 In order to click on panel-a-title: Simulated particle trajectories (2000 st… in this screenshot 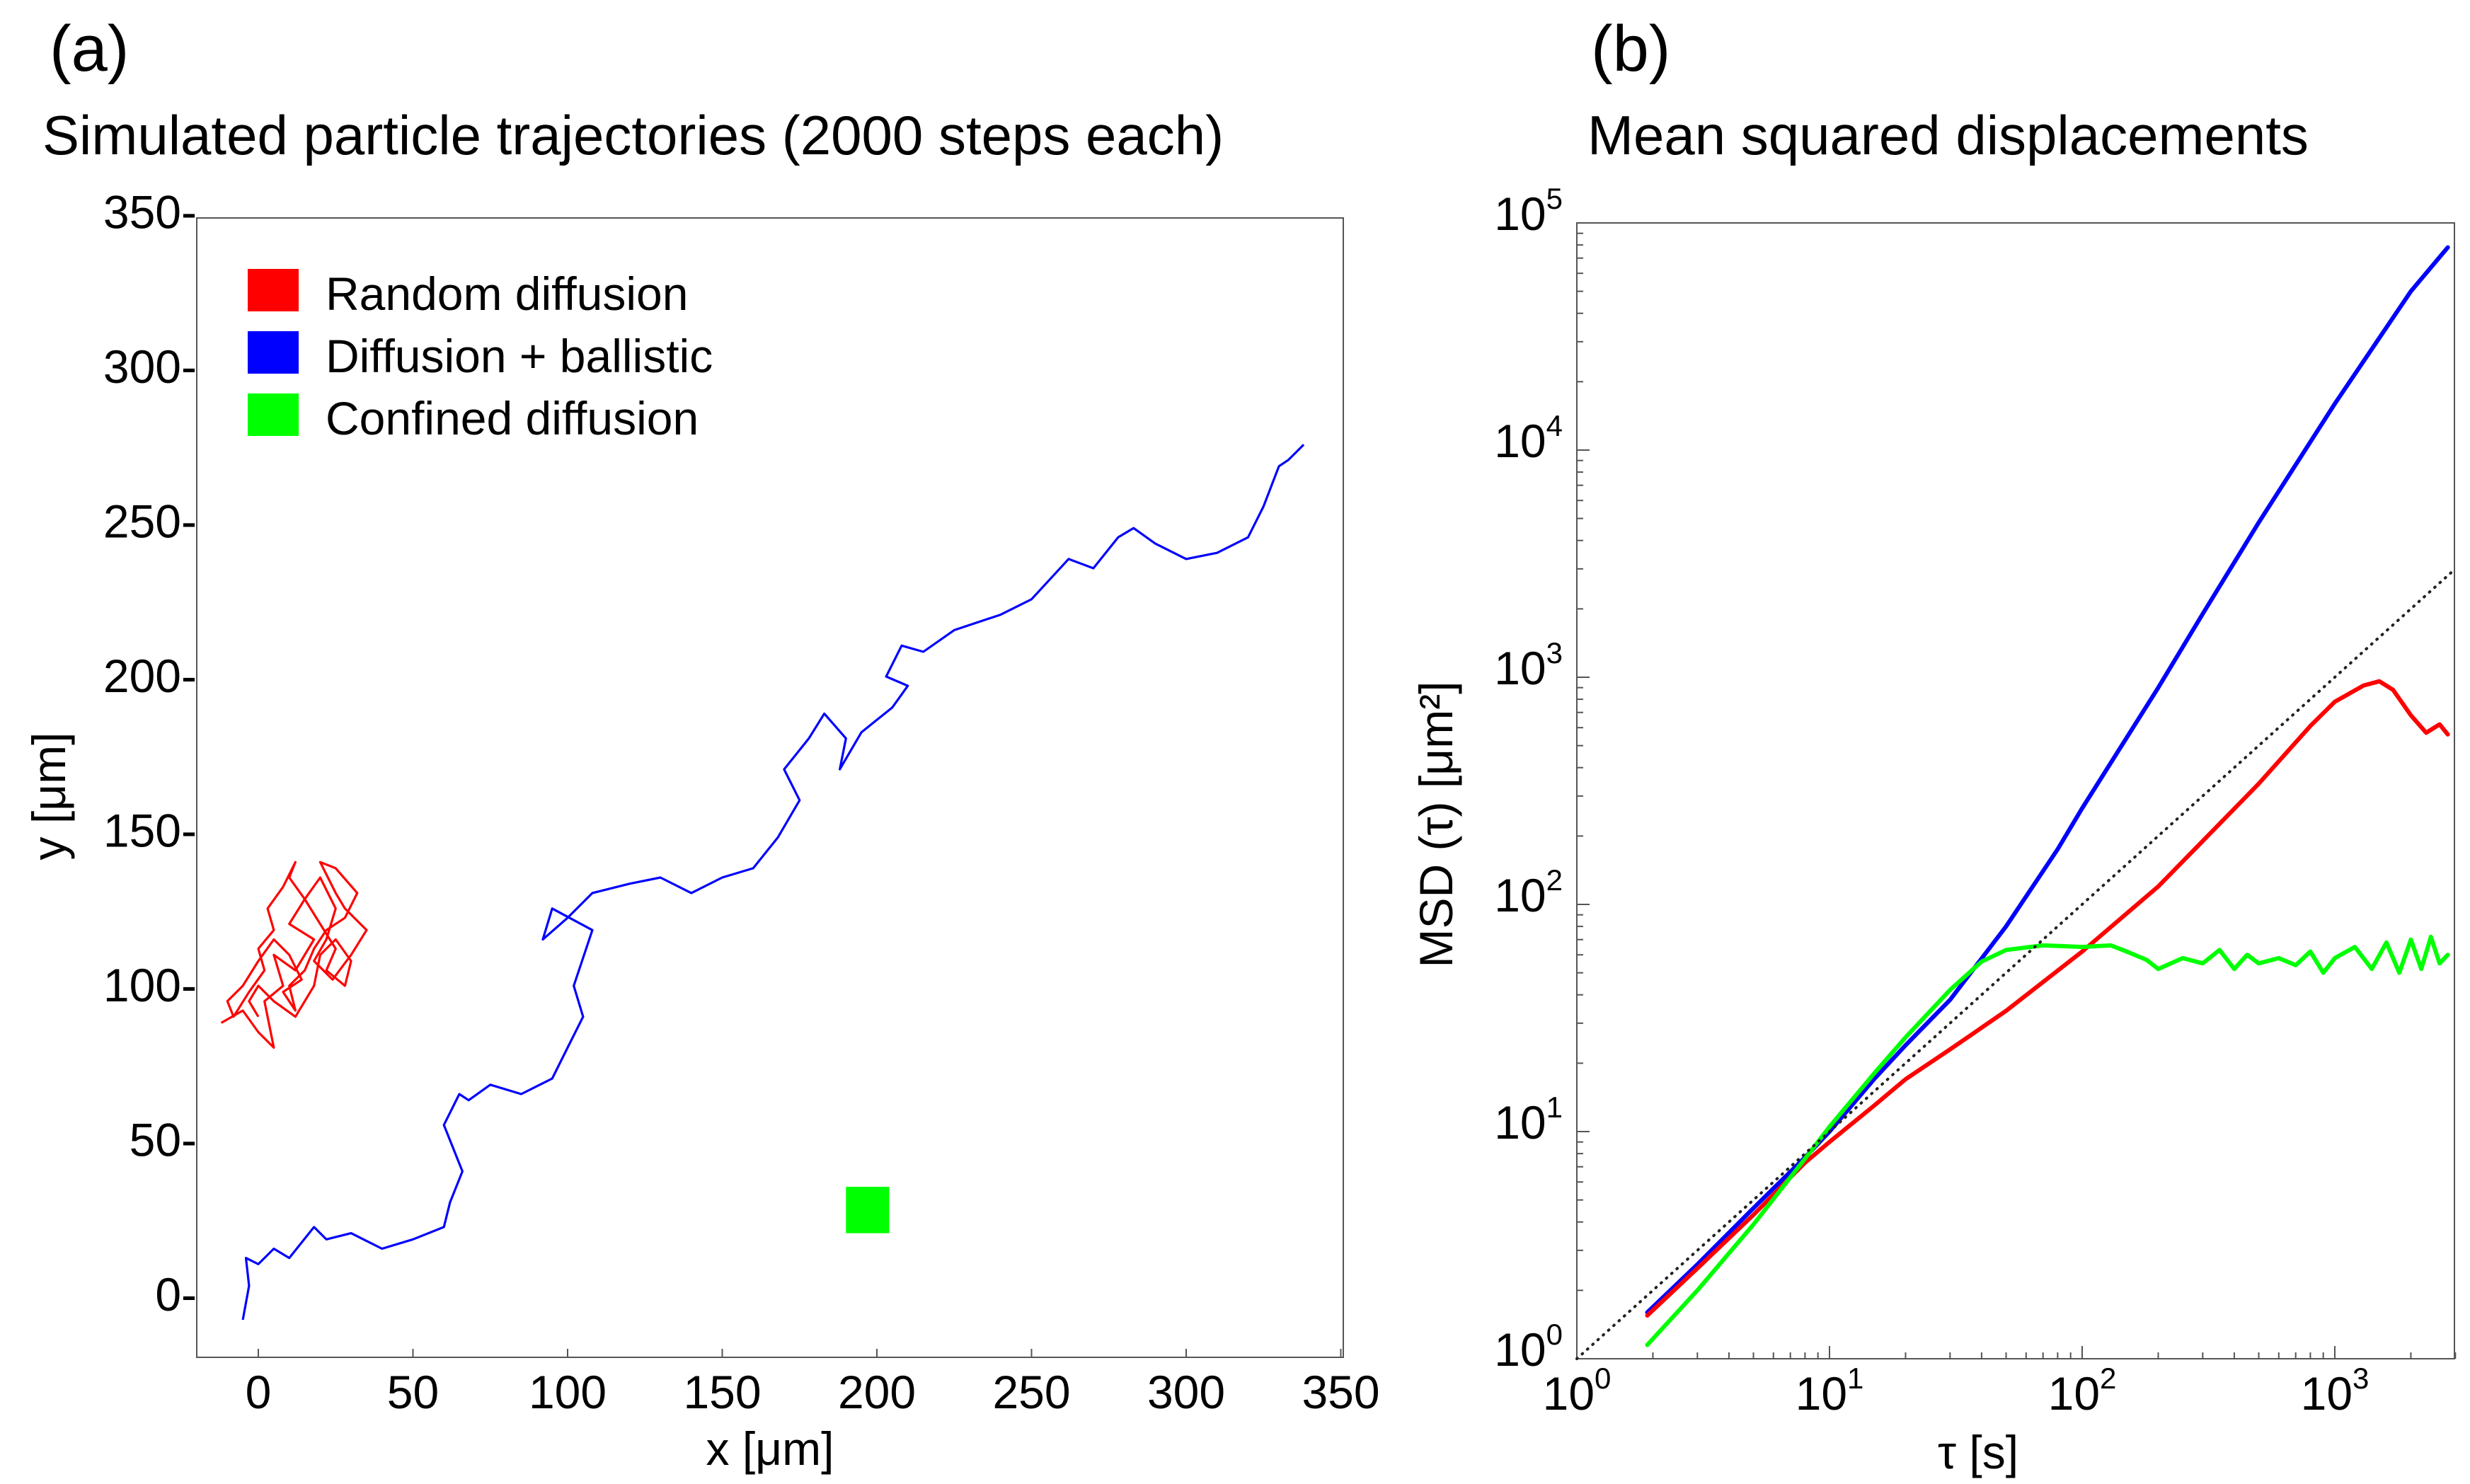, I will do `click(633, 135)`.